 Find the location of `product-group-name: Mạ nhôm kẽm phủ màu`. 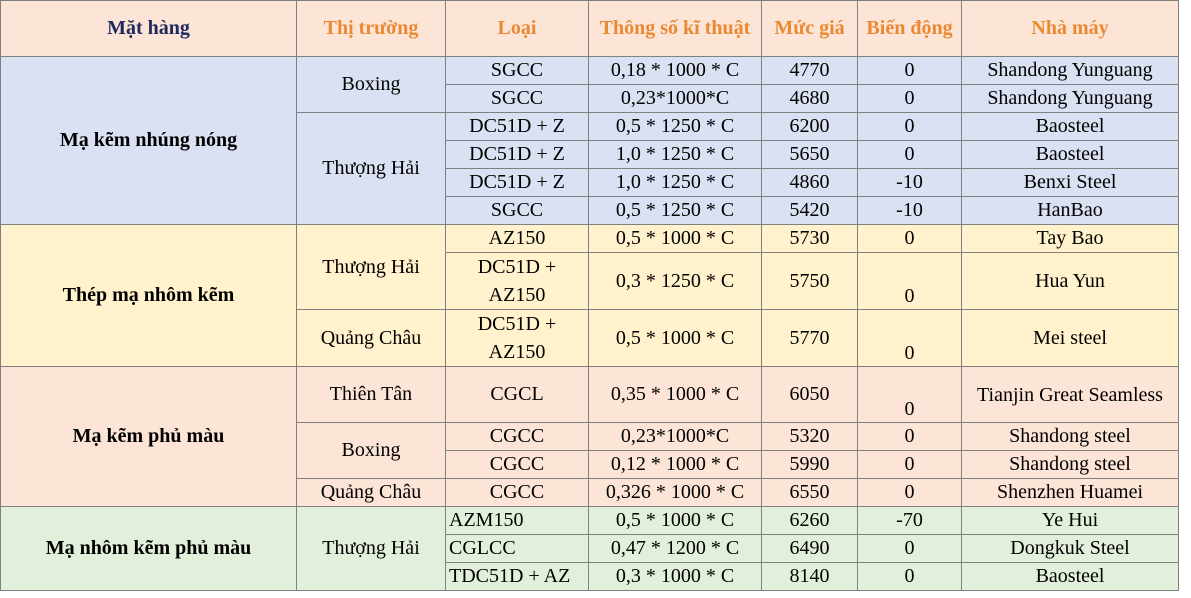

product-group-name: Mạ nhôm kẽm phủ màu is located at coordinates (148, 548).